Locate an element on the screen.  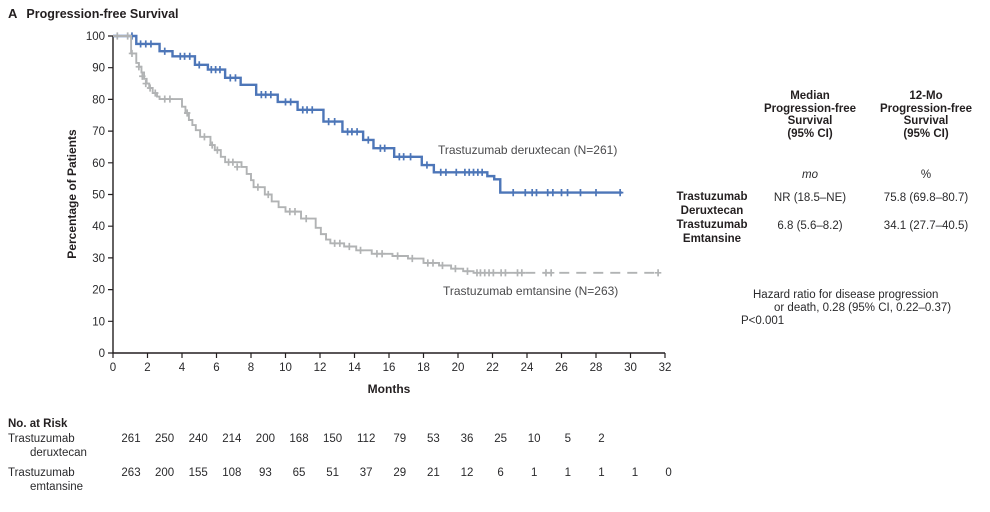
risk-count: 112 is located at coordinates (366, 439).